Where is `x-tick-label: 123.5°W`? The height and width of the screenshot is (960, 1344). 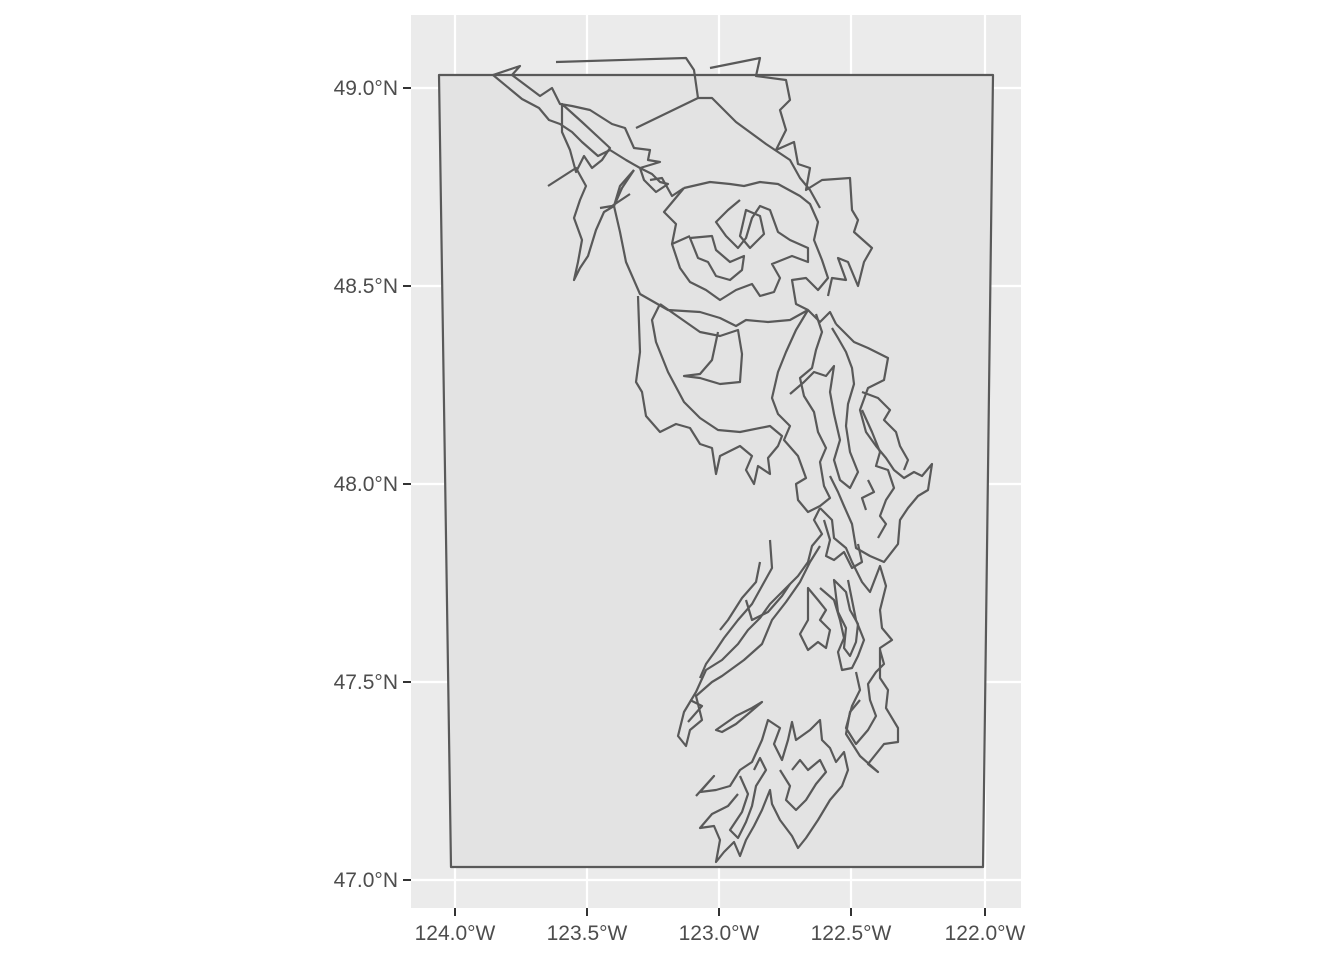 x-tick-label: 123.5°W is located at coordinates (587, 933).